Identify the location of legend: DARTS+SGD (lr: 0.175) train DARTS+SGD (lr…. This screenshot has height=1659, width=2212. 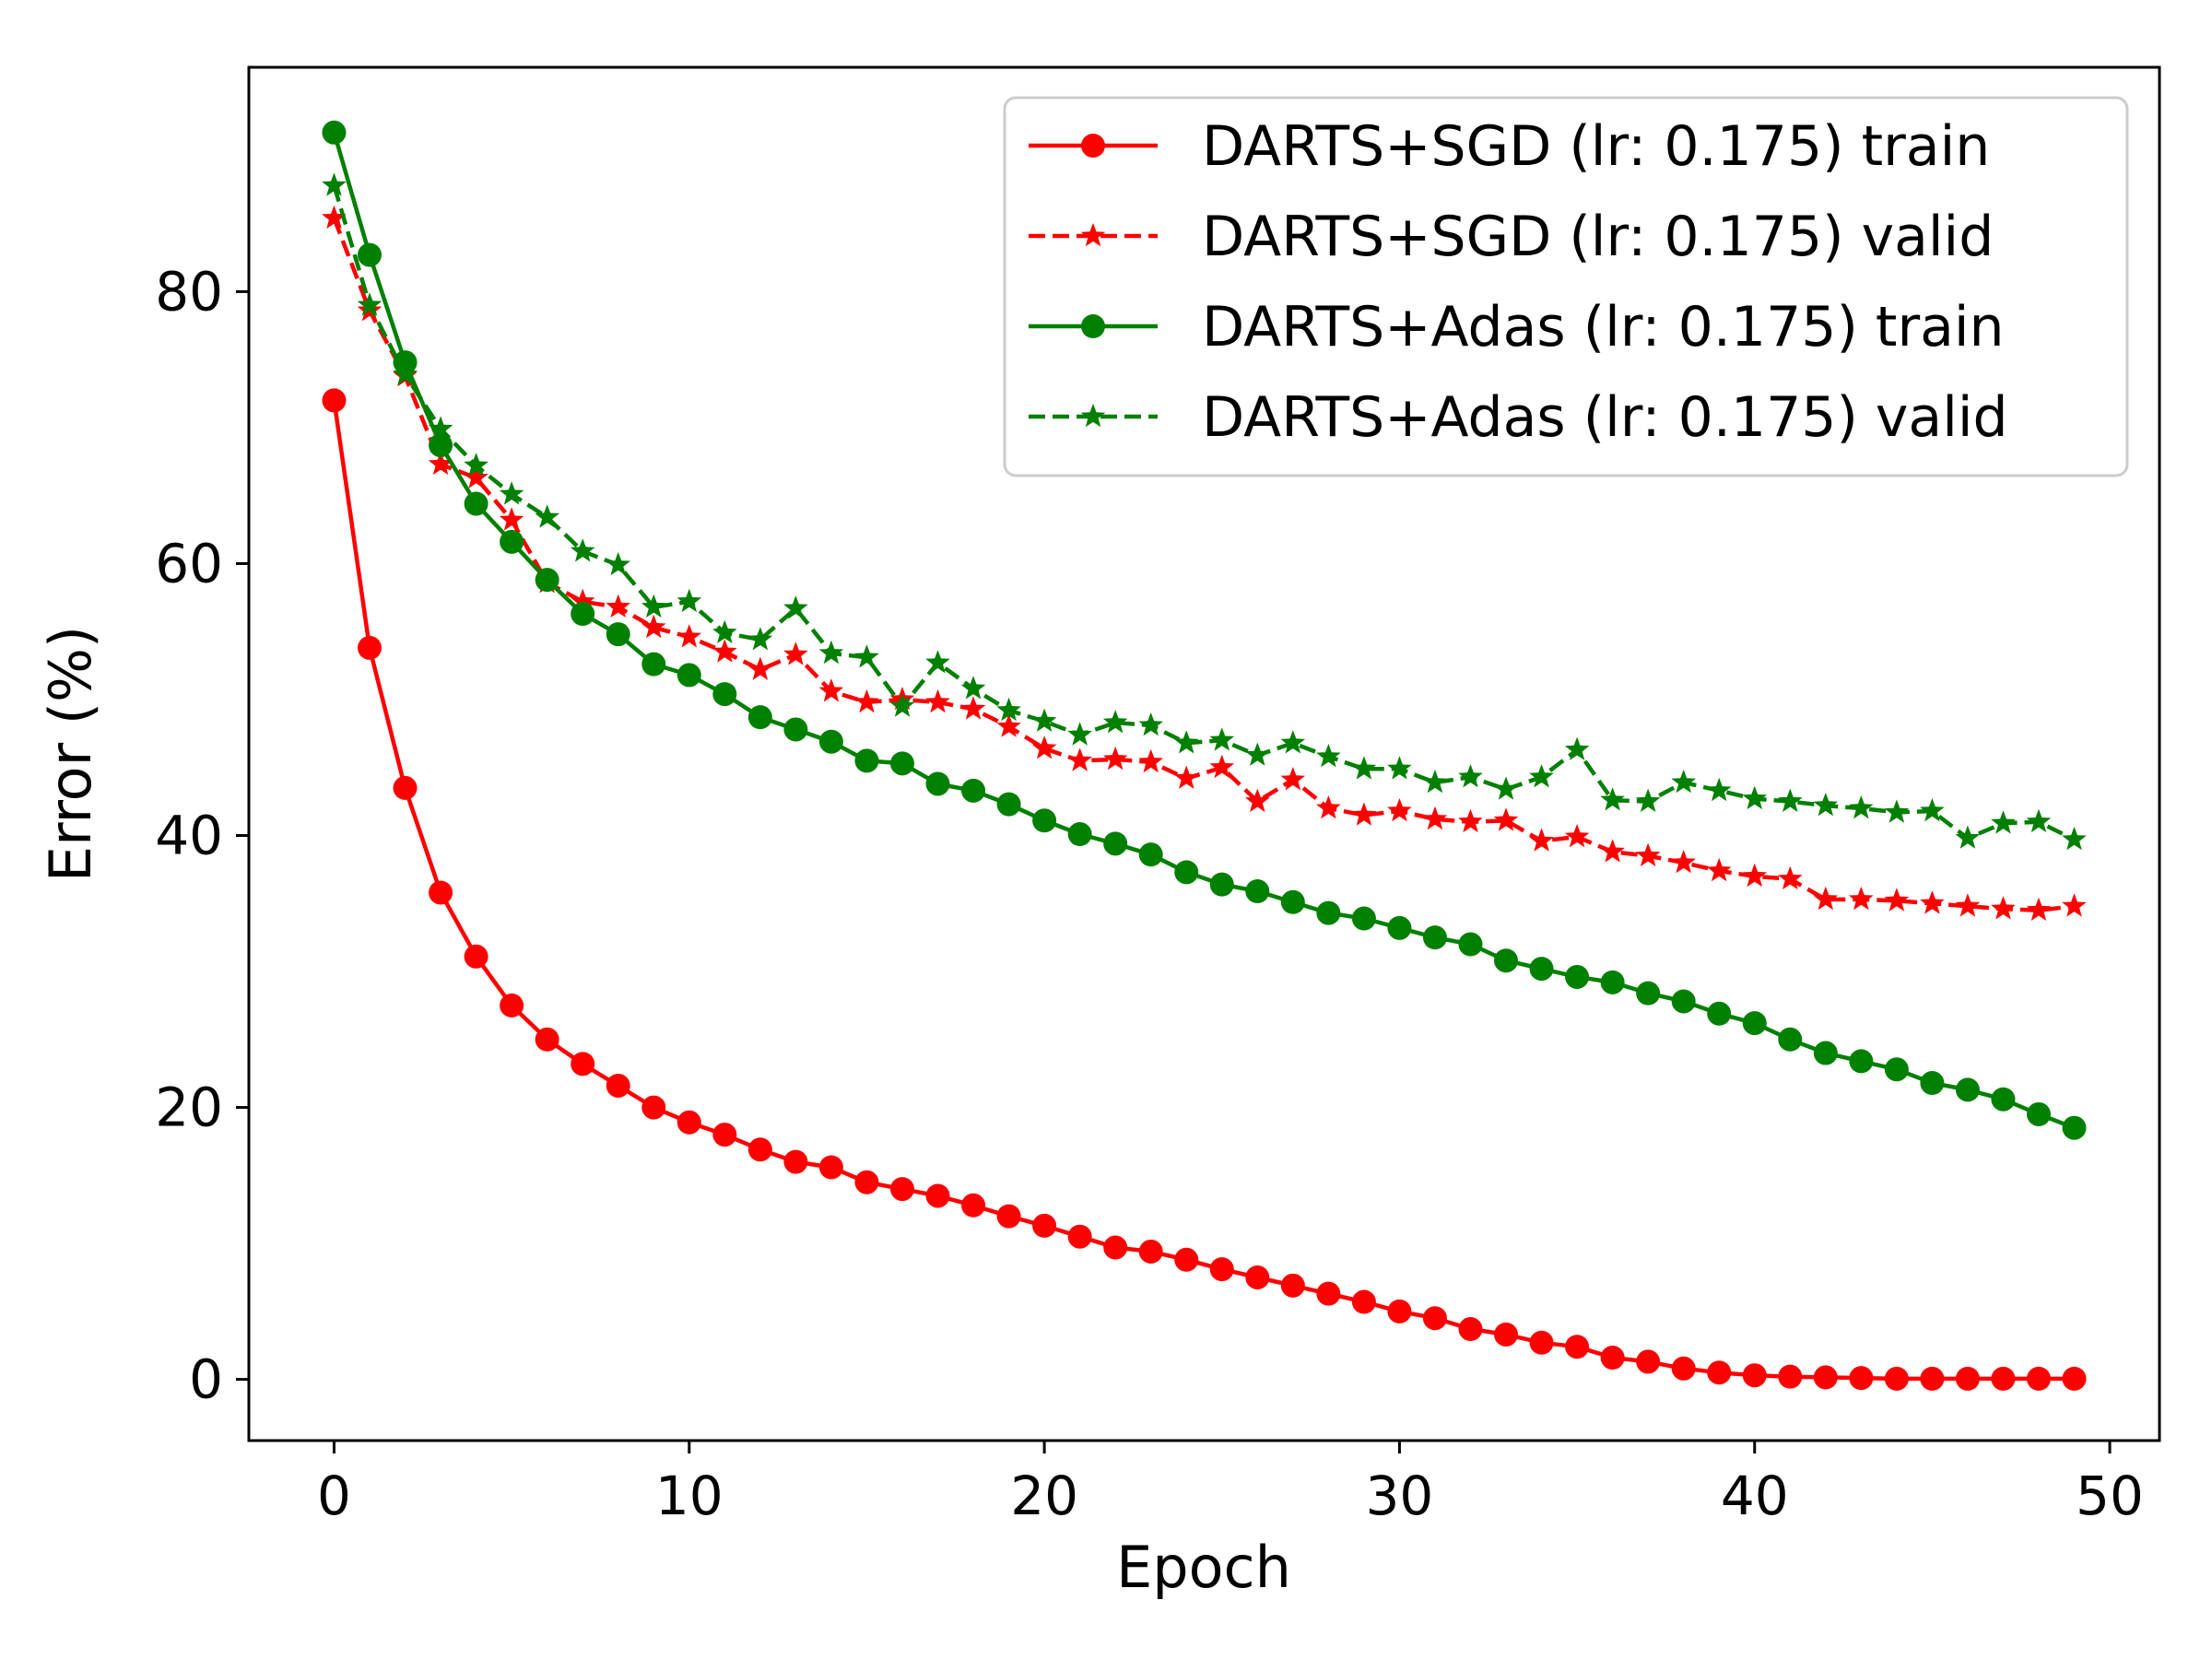
(1566, 286).